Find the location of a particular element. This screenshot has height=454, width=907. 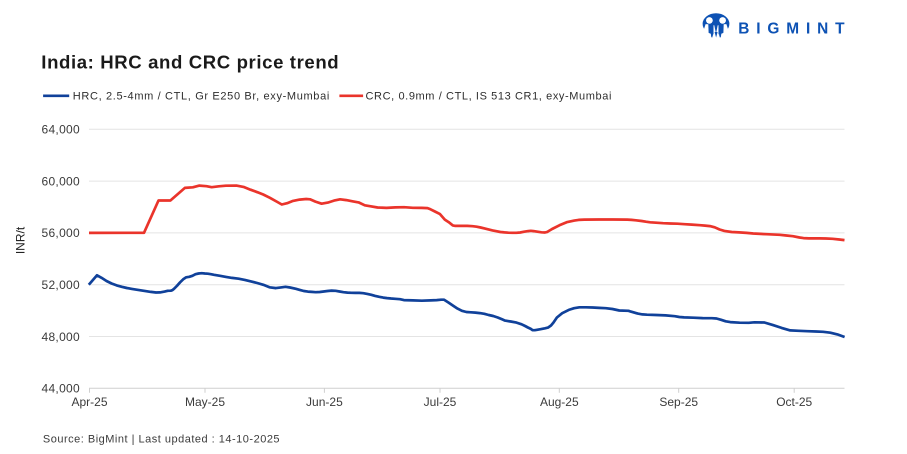

svg-text: Aug-25 is located at coordinates (559, 402).